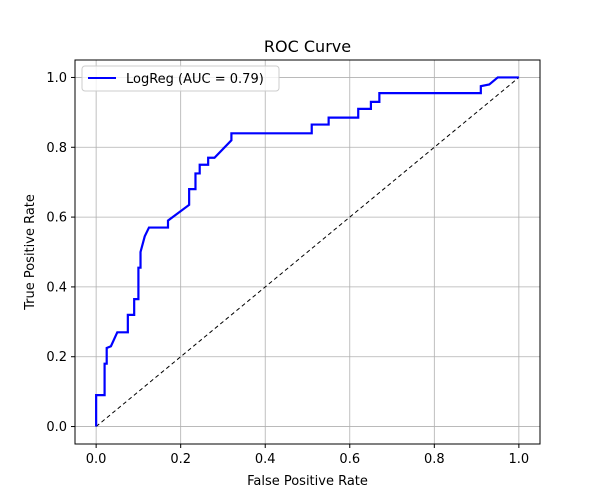  Describe the element at coordinates (180, 459) in the screenshot. I see `x-tick-label: 0.2` at that location.